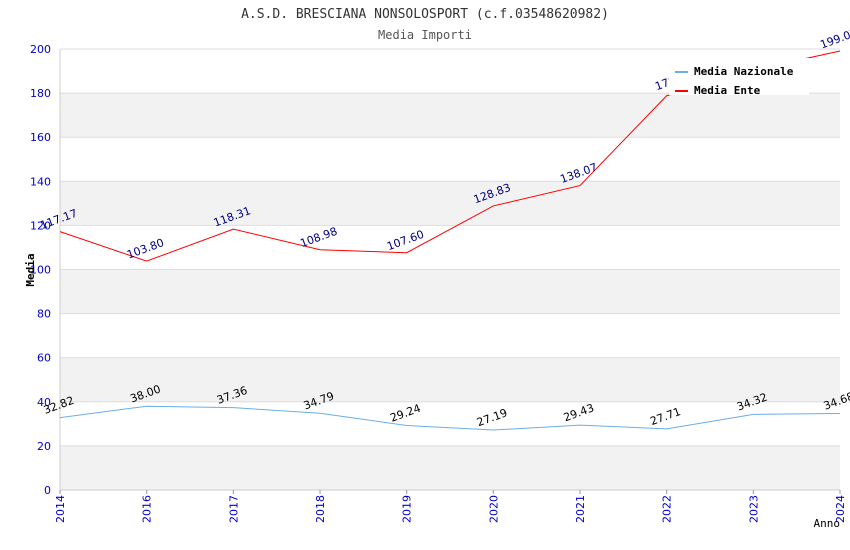  Describe the element at coordinates (40, 225) in the screenshot. I see `y-tick-label: 120` at that location.